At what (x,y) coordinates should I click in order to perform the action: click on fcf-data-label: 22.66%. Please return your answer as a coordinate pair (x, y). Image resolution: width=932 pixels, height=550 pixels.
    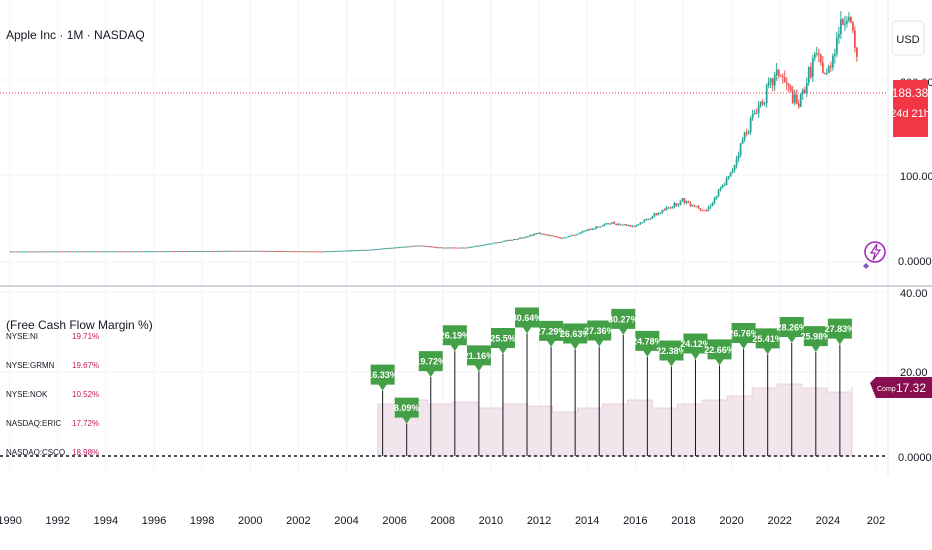
    Looking at the image, I should click on (719, 350).